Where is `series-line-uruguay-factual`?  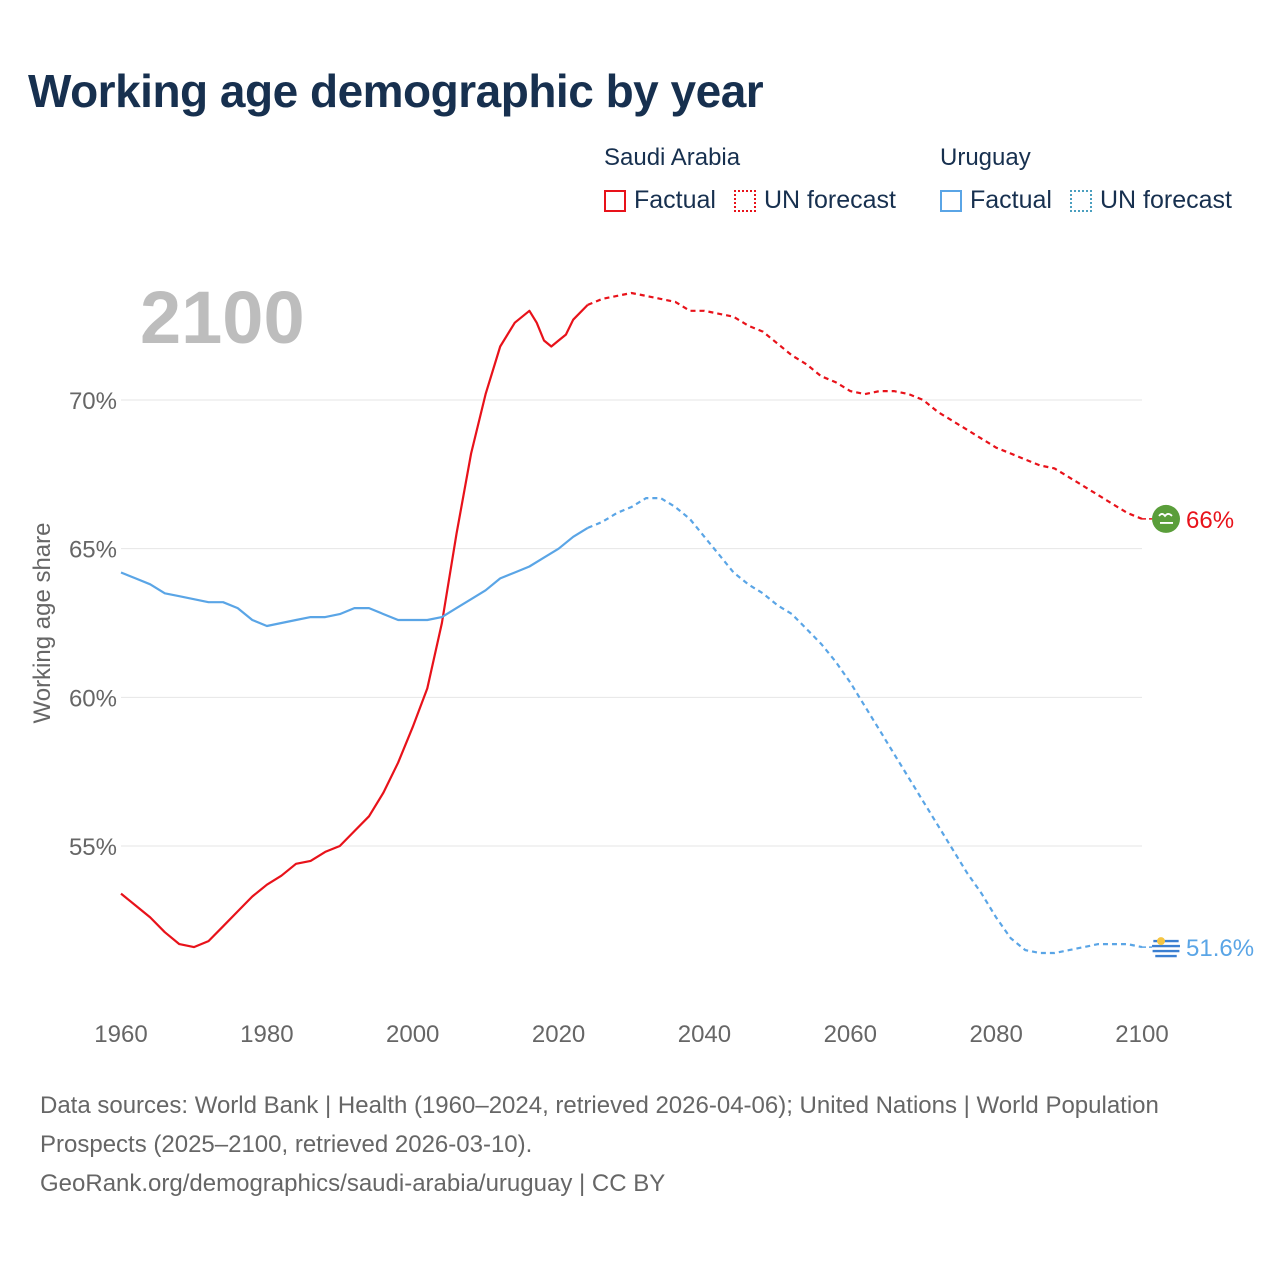 series-line-uruguay-factual is located at coordinates (354, 577).